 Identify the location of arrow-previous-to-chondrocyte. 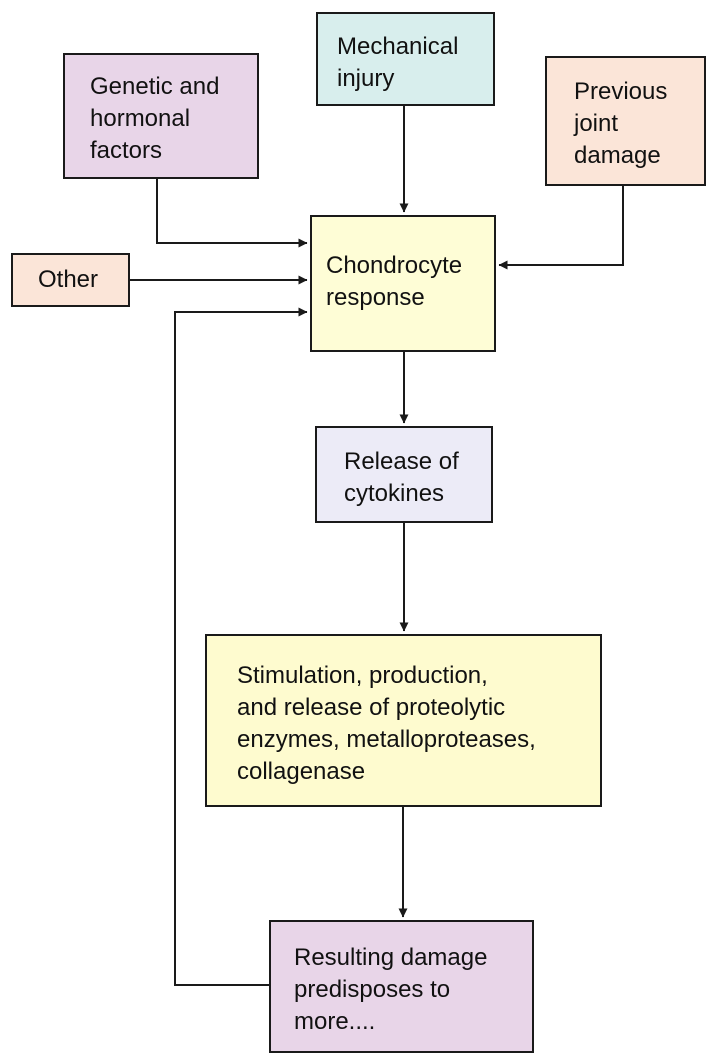
(561, 228).